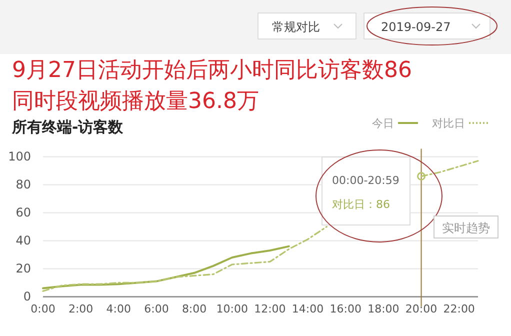 The height and width of the screenshot is (336, 511). What do you see at coordinates (166, 267) in the screenshot?
I see `line-series` at bounding box center [166, 267].